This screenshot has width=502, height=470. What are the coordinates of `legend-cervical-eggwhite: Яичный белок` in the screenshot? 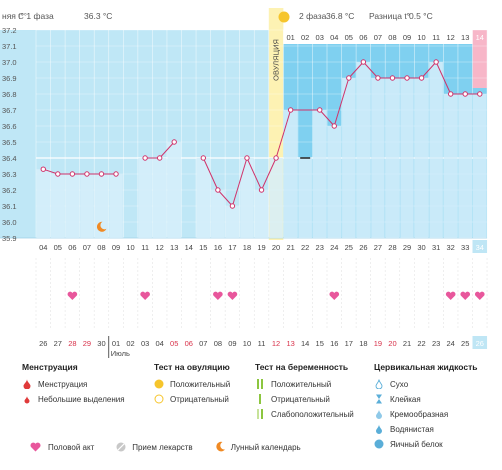 It's located at (425, 444).